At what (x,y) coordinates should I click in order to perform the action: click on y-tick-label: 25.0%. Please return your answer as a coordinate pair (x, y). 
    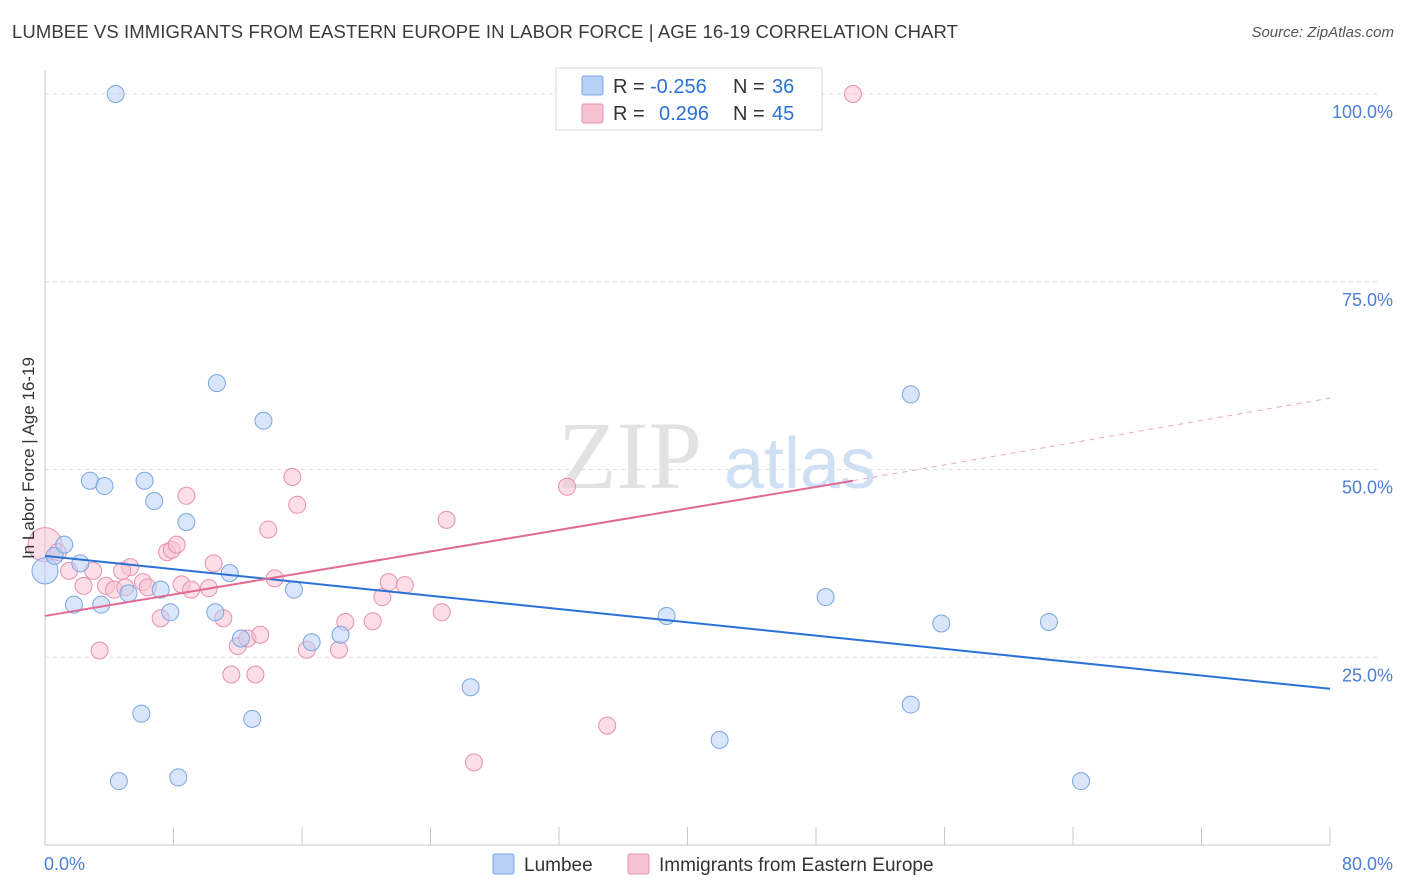
    Looking at the image, I should click on (1367, 675).